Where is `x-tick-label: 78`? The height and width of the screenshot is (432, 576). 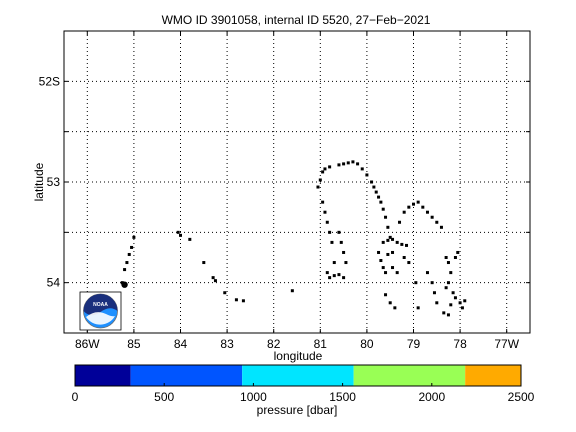
x-tick-label: 78 is located at coordinates (460, 344).